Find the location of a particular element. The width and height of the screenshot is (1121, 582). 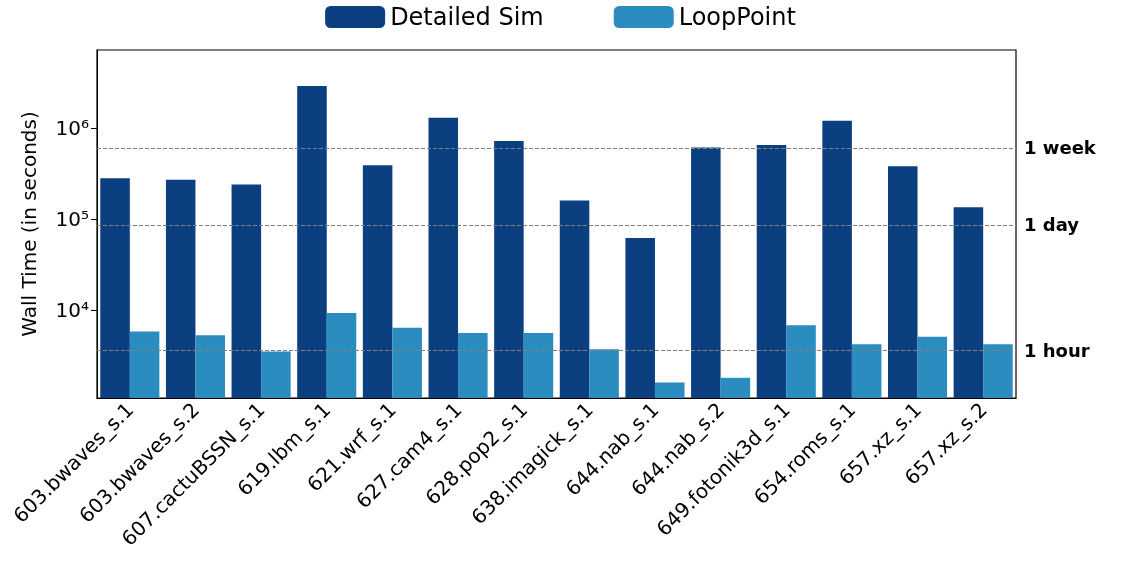

y-tick-label: 10⁴ is located at coordinates (72, 310).